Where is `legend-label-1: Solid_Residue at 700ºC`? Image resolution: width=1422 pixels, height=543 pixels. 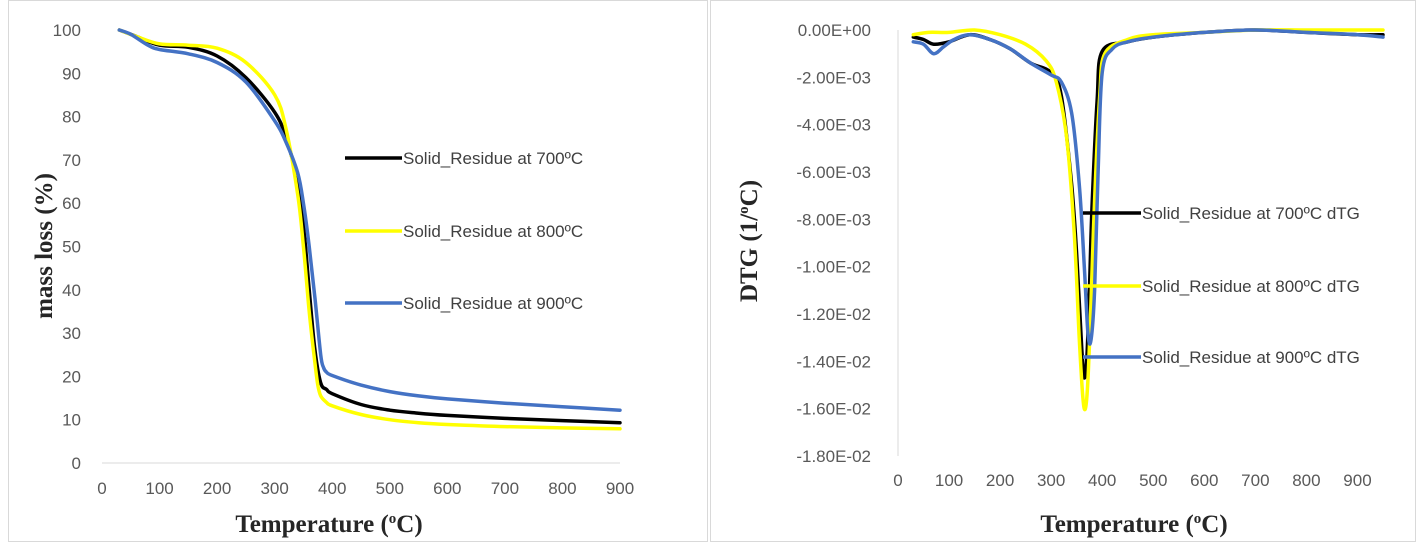
legend-label-1: Solid_Residue at 700ºC is located at coordinates (493, 158).